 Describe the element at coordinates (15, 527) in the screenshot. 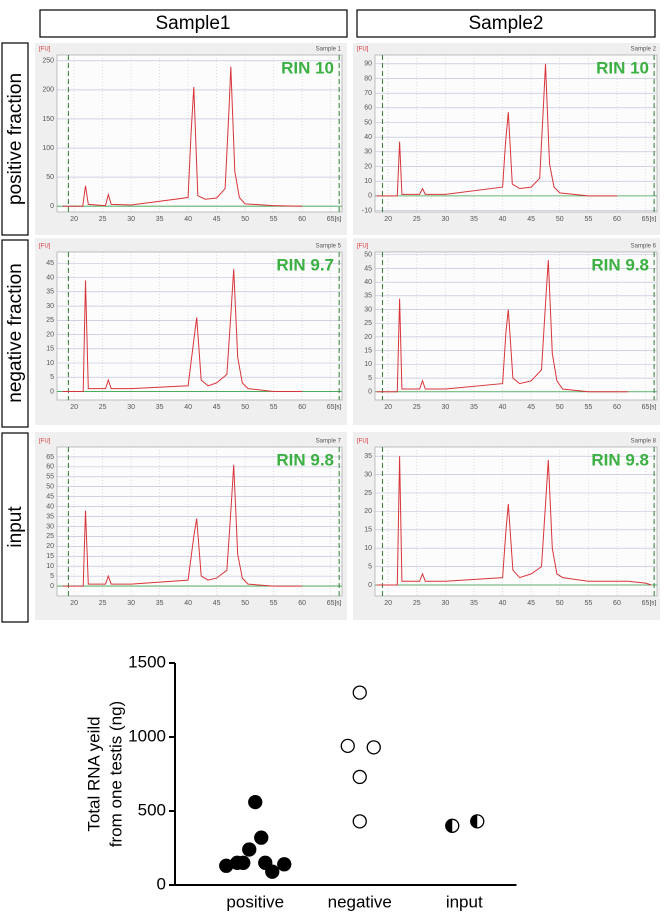

I see `row-label: input` at that location.